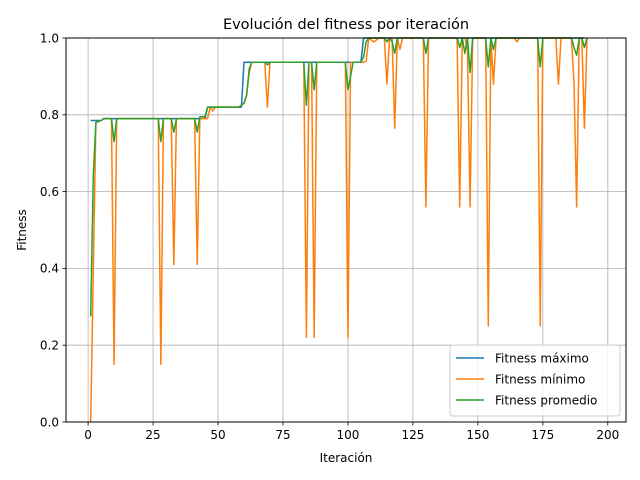 The height and width of the screenshot is (480, 640). Describe the element at coordinates (346, 25) in the screenshot. I see `chart-title: Evolución del fitness por iteración` at that location.